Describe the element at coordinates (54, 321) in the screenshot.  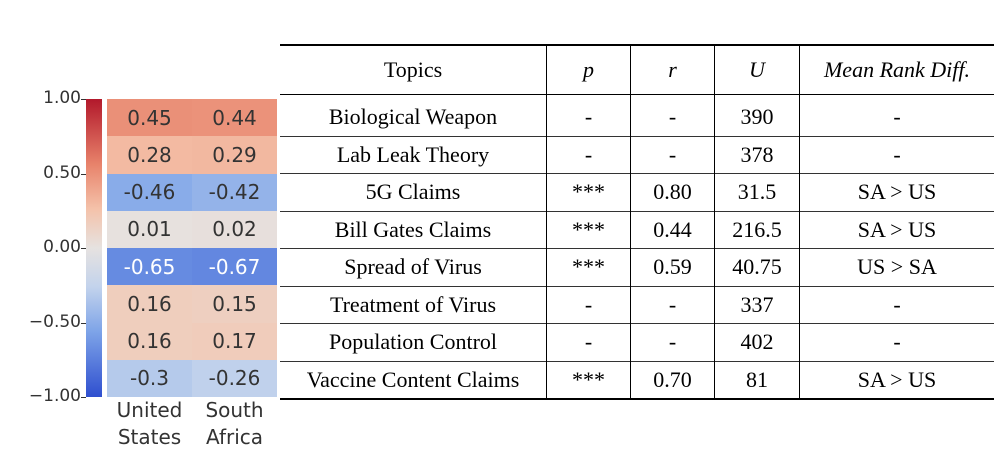
I see `colorbar-tick-label: −0.50` at that location.